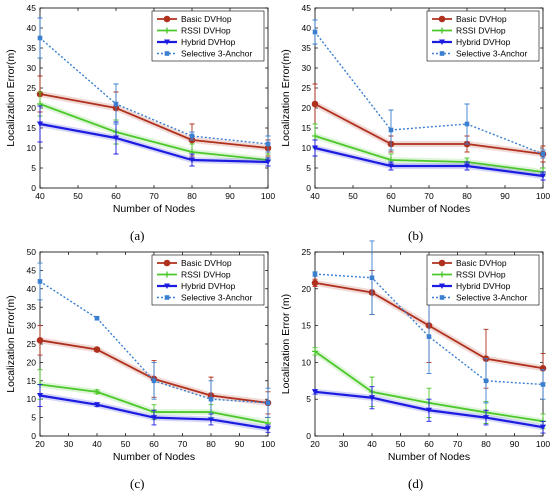 The image size is (550, 494). What do you see at coordinates (230, 196) in the screenshot?
I see `x-tick-label: 90` at bounding box center [230, 196].